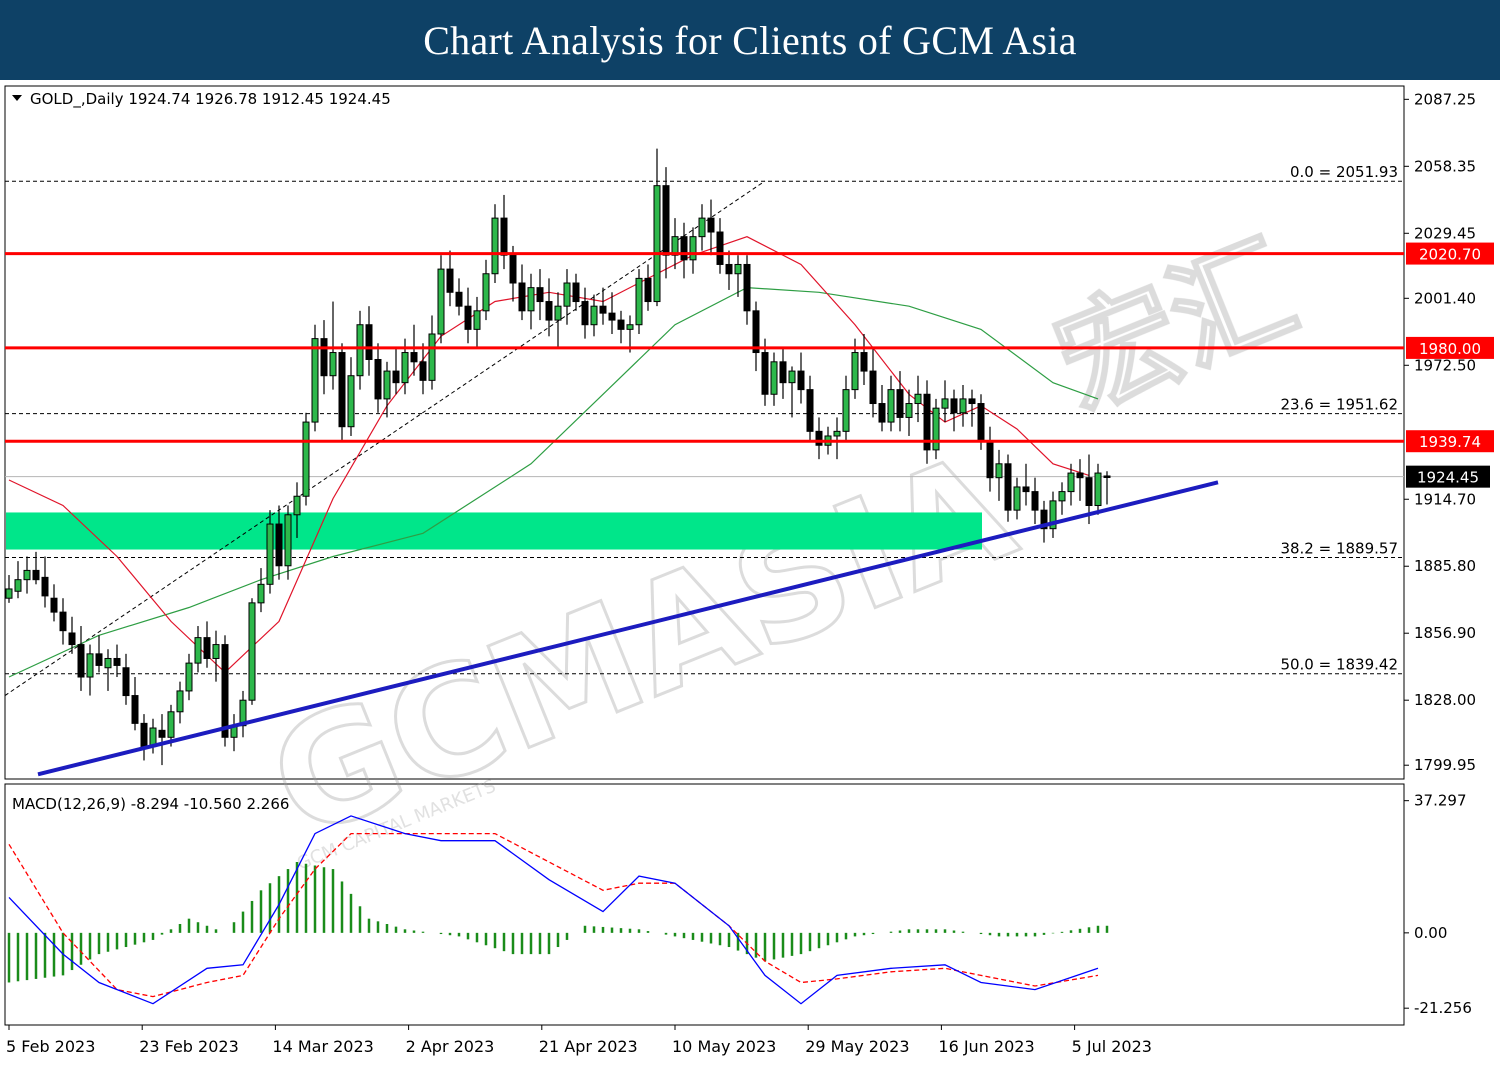  I want to click on x-tick-label: 5 Feb 2023, so click(50, 1046).